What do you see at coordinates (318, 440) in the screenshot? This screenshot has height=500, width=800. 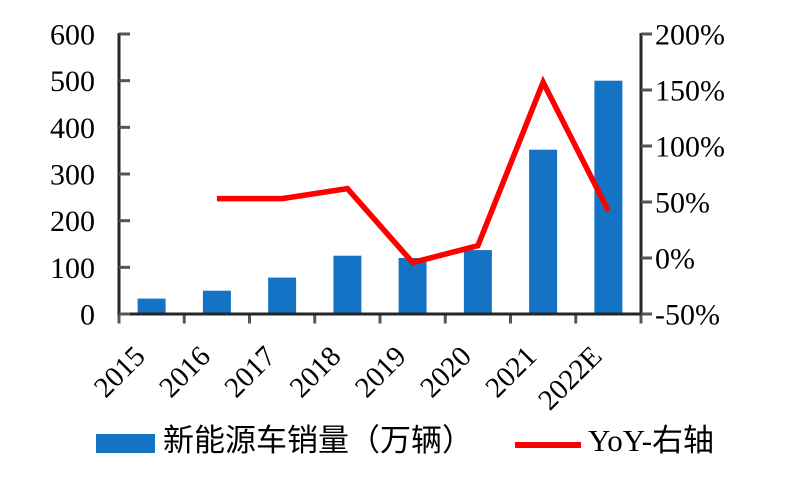 I see `legend-bar-label: 新能源车销量（万辆）` at bounding box center [318, 440].